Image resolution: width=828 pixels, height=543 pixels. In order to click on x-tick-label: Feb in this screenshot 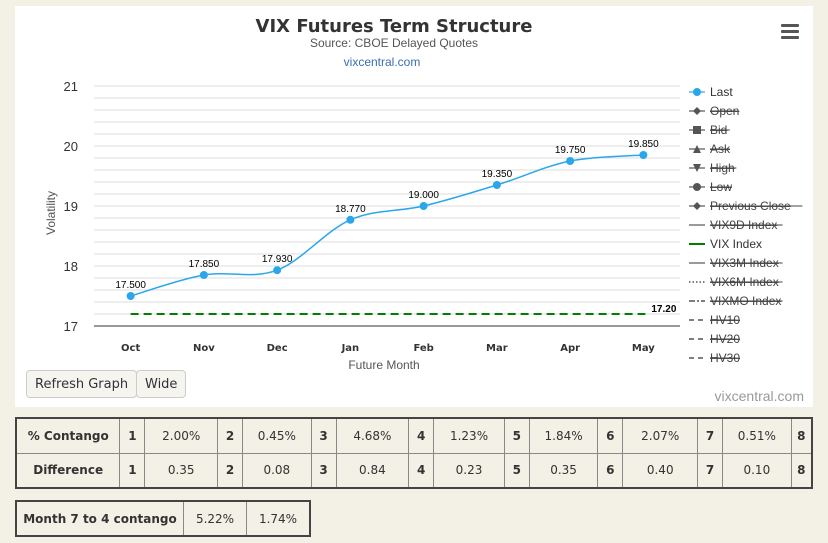, I will do `click(423, 348)`.